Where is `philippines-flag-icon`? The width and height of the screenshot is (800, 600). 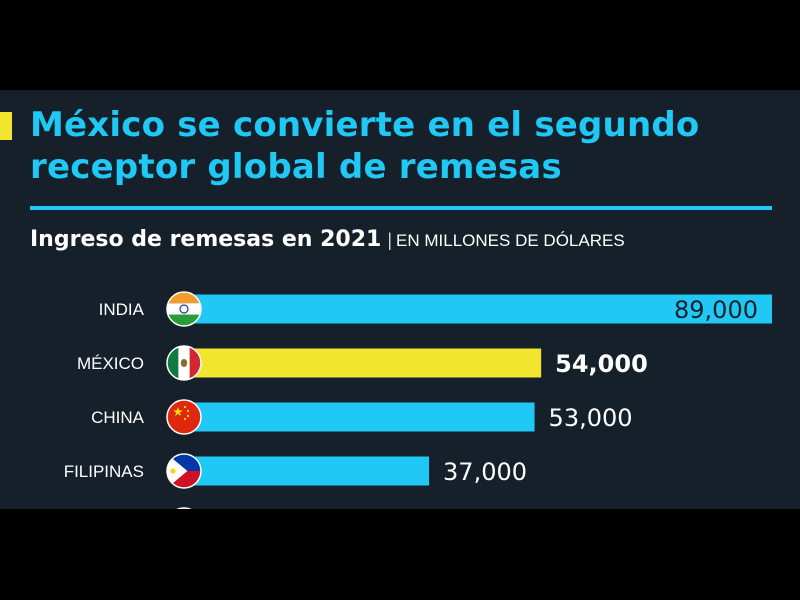
philippines-flag-icon is located at coordinates (184, 471).